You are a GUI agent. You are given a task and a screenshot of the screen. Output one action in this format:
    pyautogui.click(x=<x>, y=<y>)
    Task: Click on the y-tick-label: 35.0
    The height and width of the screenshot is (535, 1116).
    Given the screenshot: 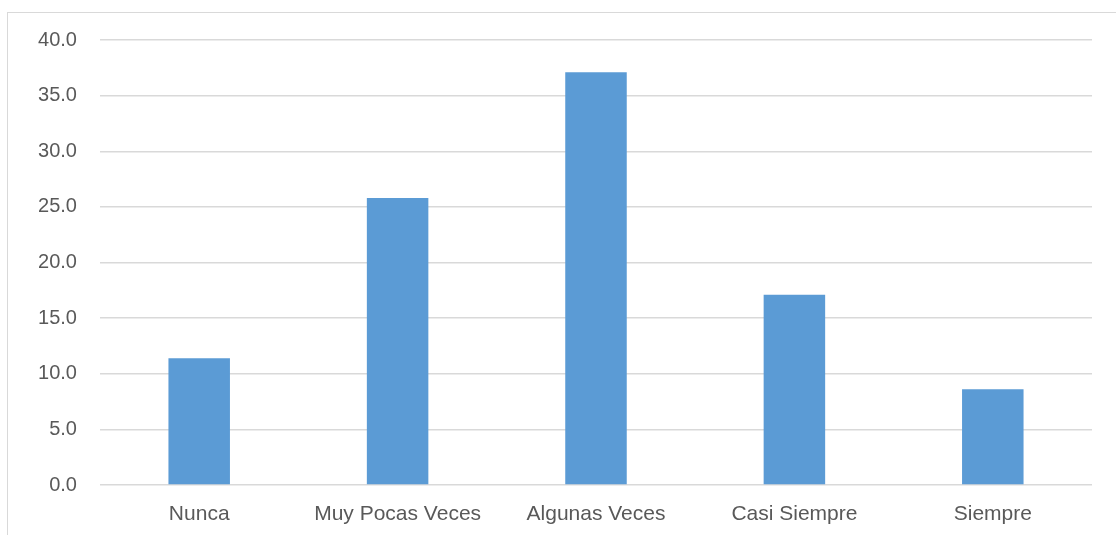 What is the action you would take?
    pyautogui.click(x=57, y=94)
    